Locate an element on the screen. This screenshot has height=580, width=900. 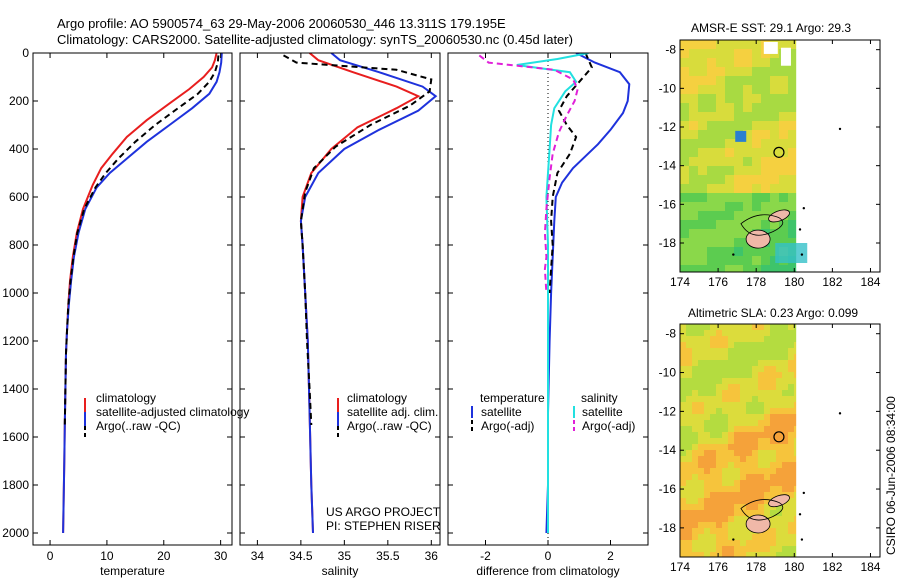
legend-header-temperature: temperature is located at coordinates (512, 398).